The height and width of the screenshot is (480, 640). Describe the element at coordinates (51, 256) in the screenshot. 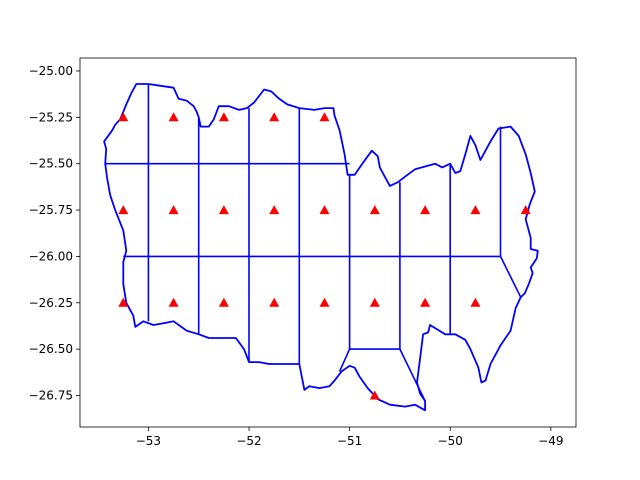

I see `y-tick-label-4: −26.00` at that location.